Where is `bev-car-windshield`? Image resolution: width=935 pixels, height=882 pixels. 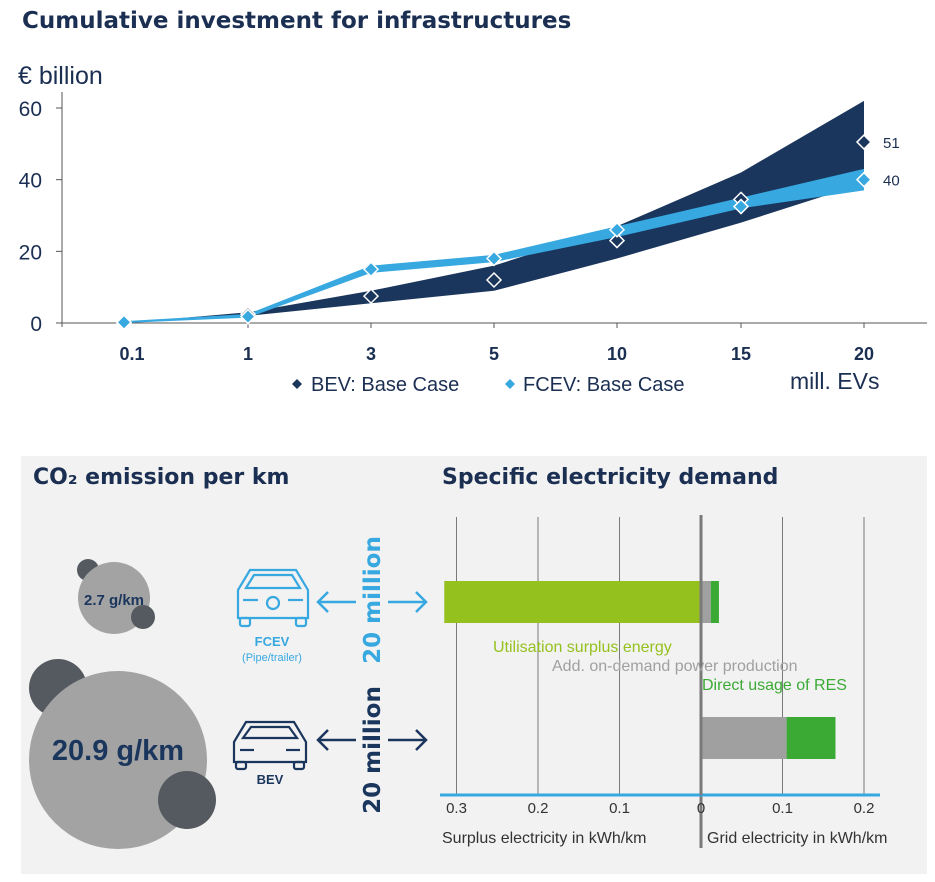
bev-car-windshield is located at coordinates (270, 732).